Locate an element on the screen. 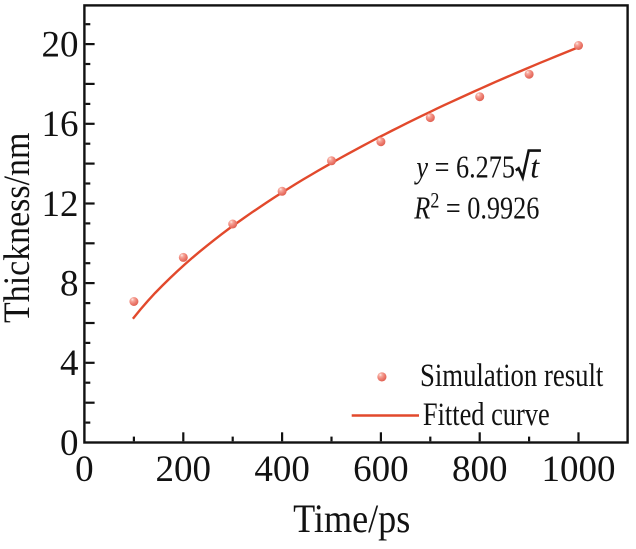  svg-text: y = 6.275 is located at coordinates (464, 167).